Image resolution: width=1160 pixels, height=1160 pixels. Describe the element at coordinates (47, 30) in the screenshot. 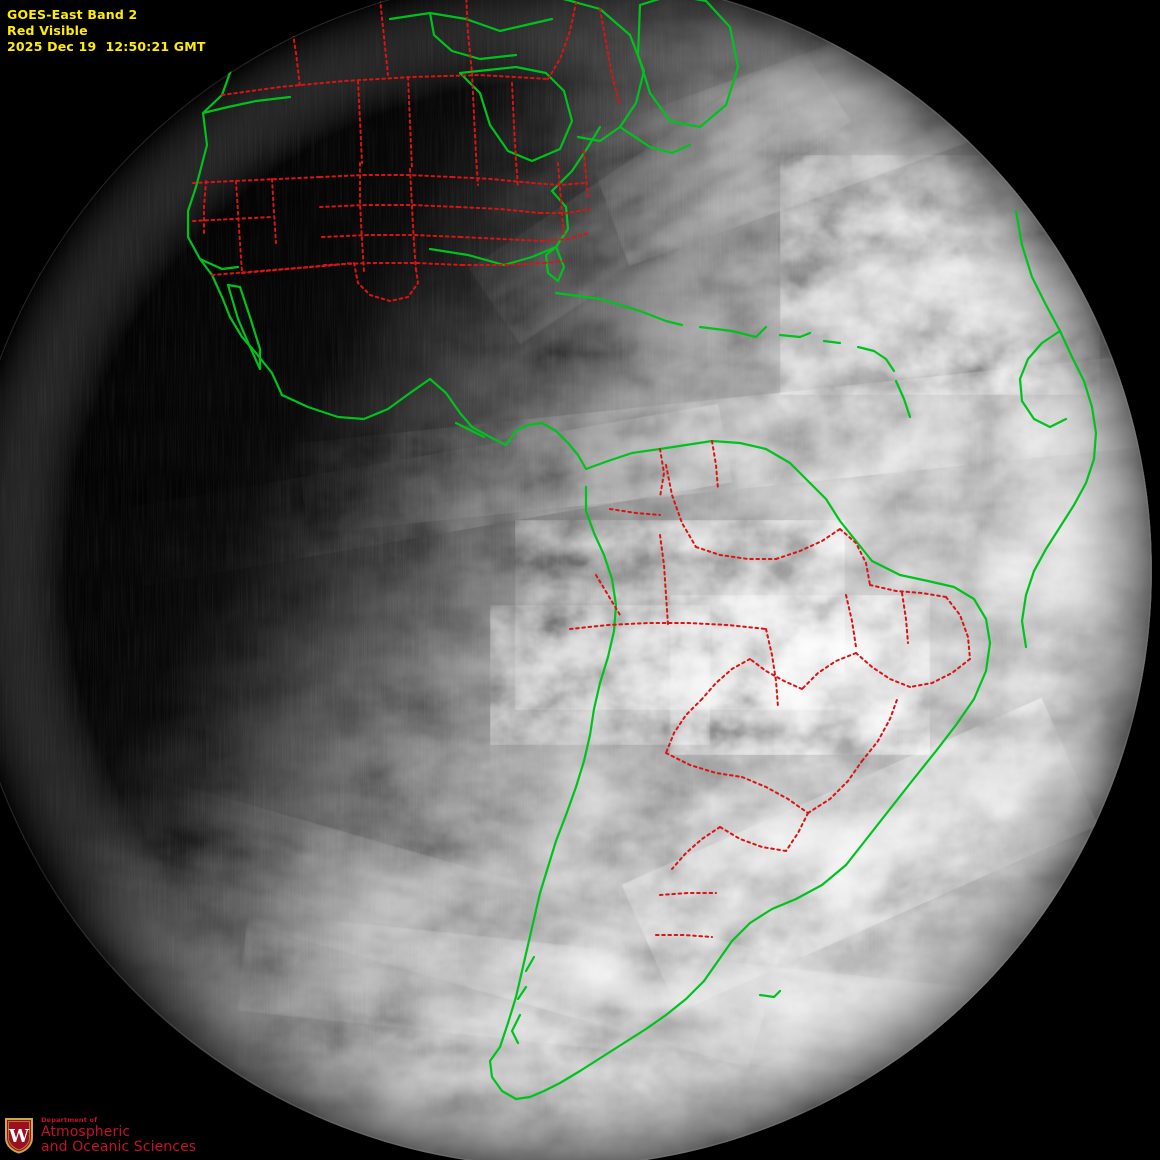

I see `channel-label: Red Visible` at that location.